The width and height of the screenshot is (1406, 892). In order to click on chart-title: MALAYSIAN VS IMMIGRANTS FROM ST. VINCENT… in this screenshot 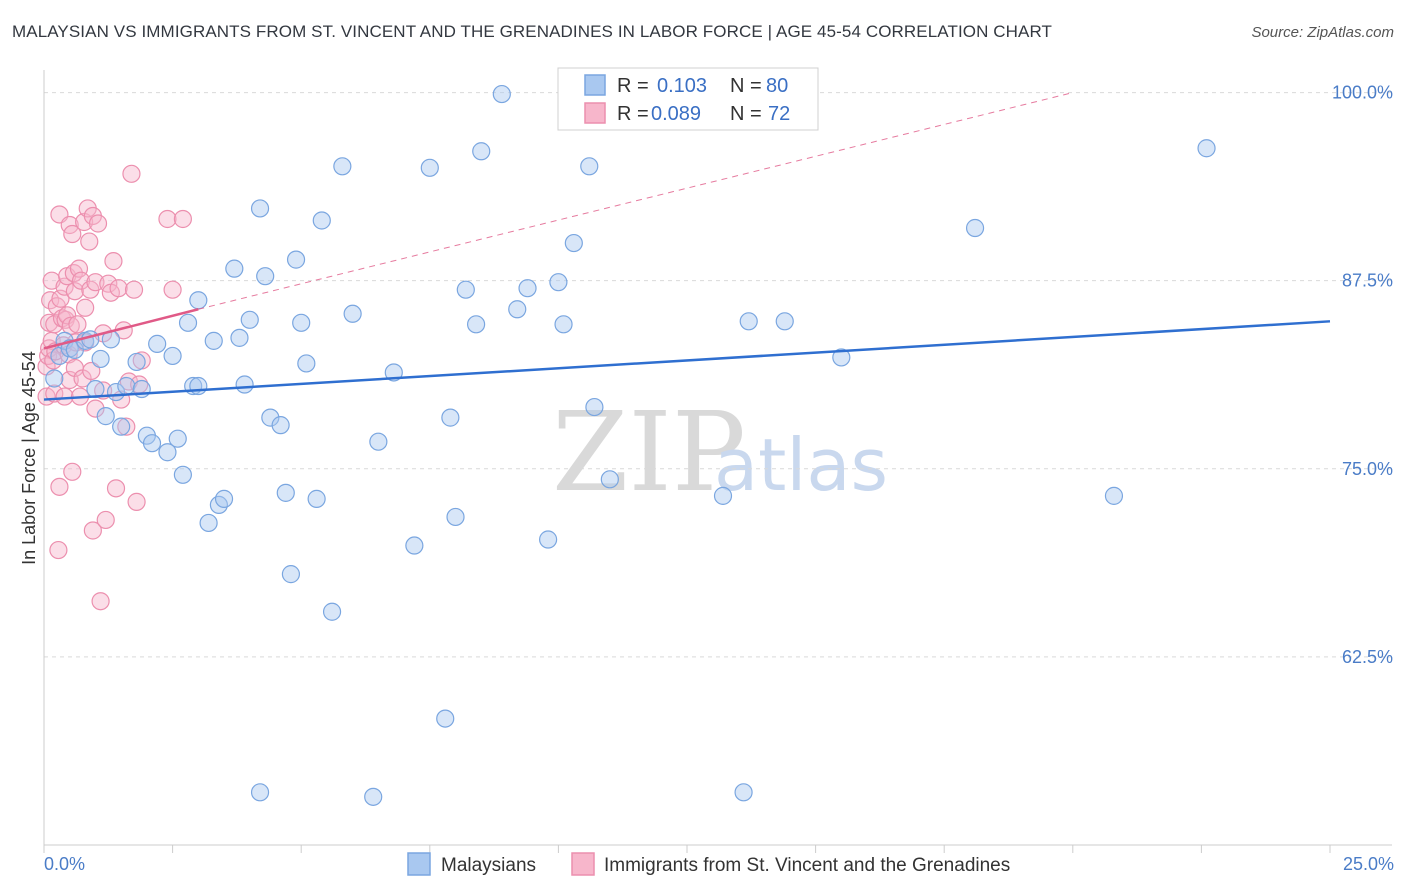, I will do `click(532, 31)`.